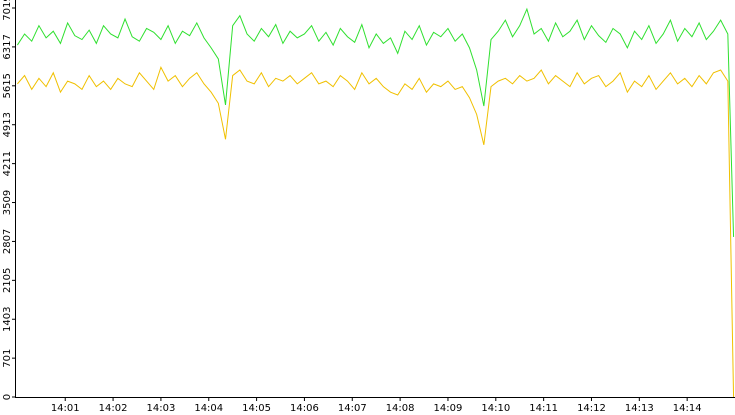 This screenshot has width=735, height=415. Describe the element at coordinates (7, 358) in the screenshot. I see `y-tick-label: 701` at that location.